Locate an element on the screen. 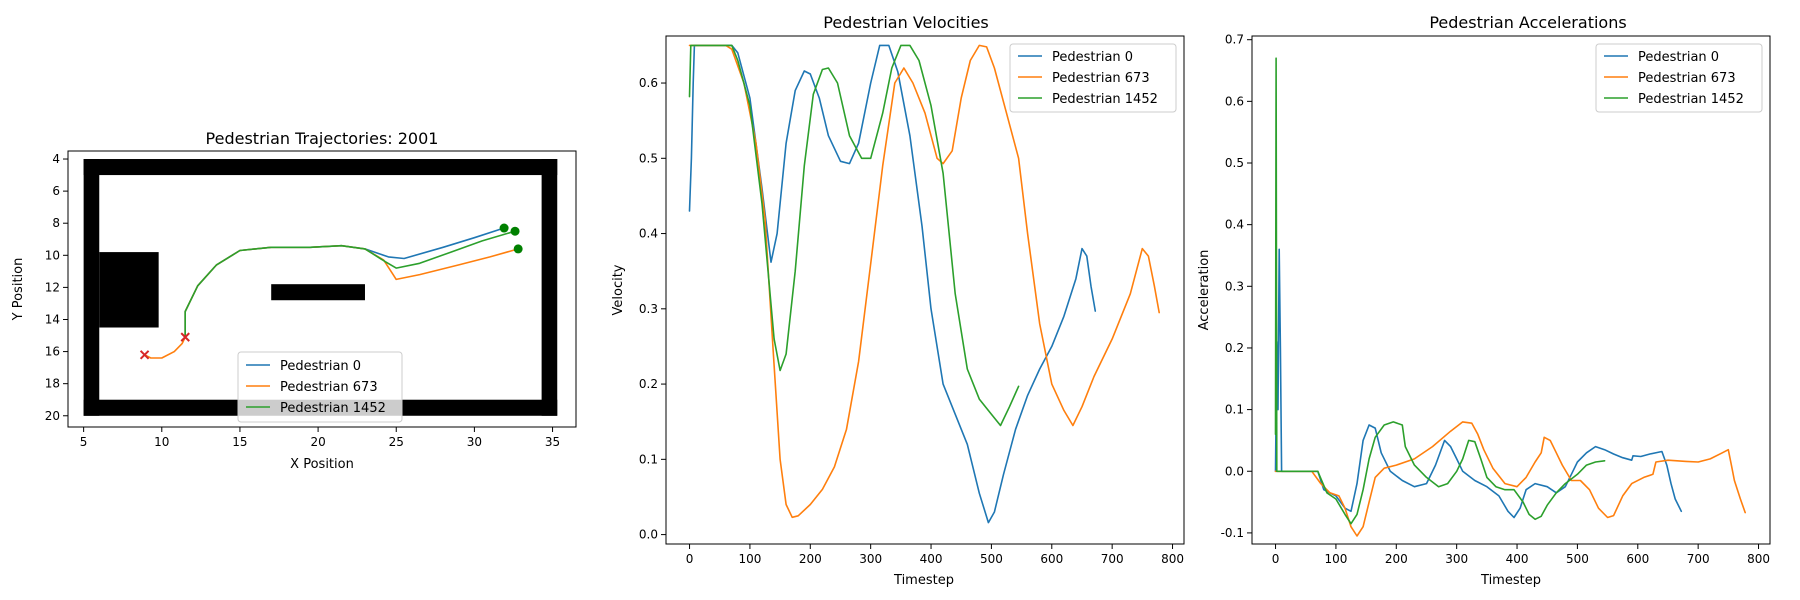 This screenshot has height=600, width=1800. accelerations-title: Pedestrian Accelerations is located at coordinates (1527, 22).